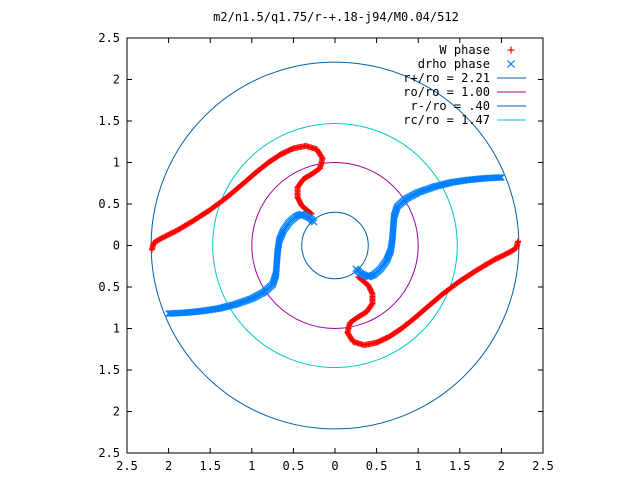 The image size is (640, 480). Describe the element at coordinates (336, 17) in the screenshot. I see `chart-title: m2/n1.5/q1.75/r-+.18-j94/M0.04/512` at that location.